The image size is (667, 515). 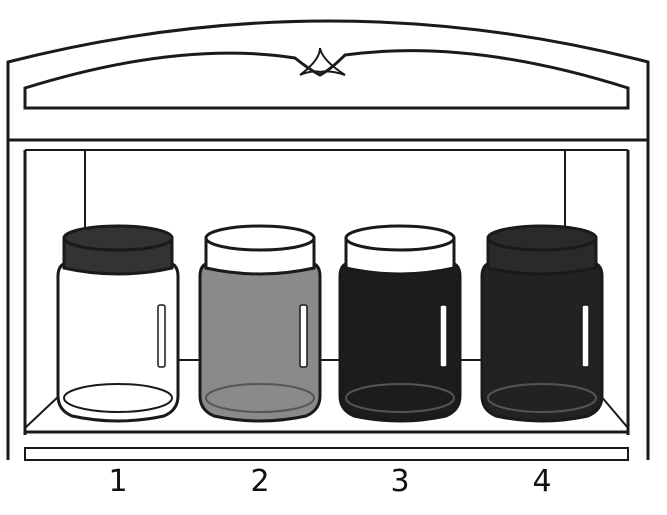 What do you see at coordinates (326, 454) in the screenshot?
I see `base-rail` at bounding box center [326, 454].